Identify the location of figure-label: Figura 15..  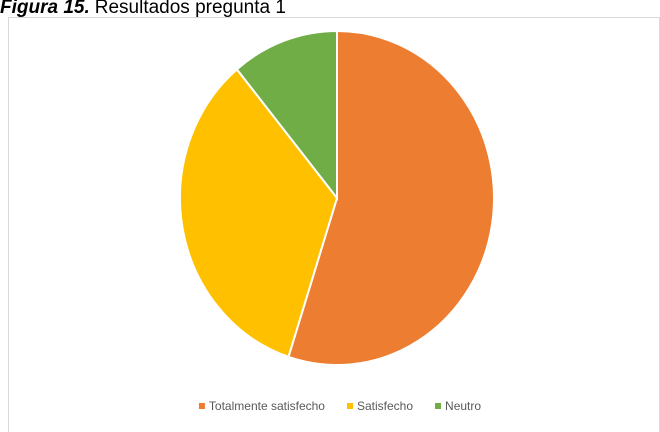
(45, 9).